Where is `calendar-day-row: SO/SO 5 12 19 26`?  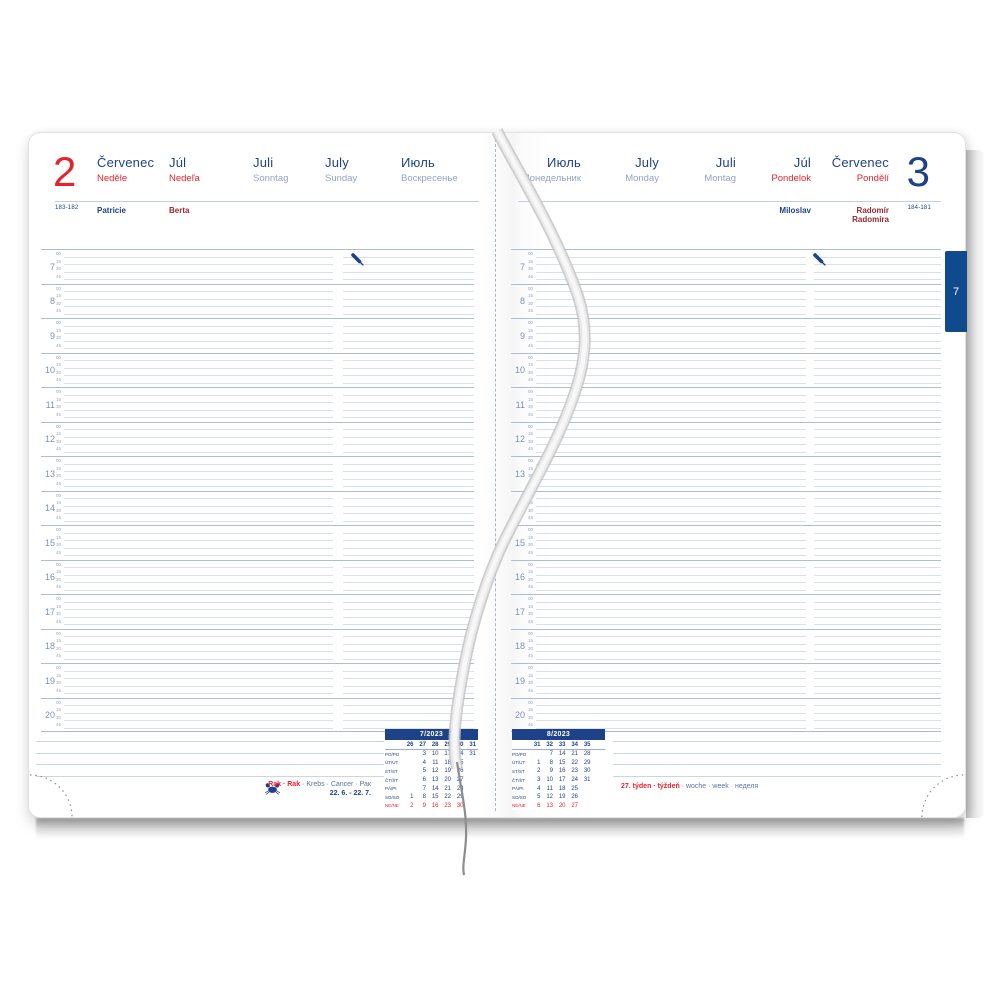
calendar-day-row: SO/SO 5 12 19 26 is located at coordinates (558, 797).